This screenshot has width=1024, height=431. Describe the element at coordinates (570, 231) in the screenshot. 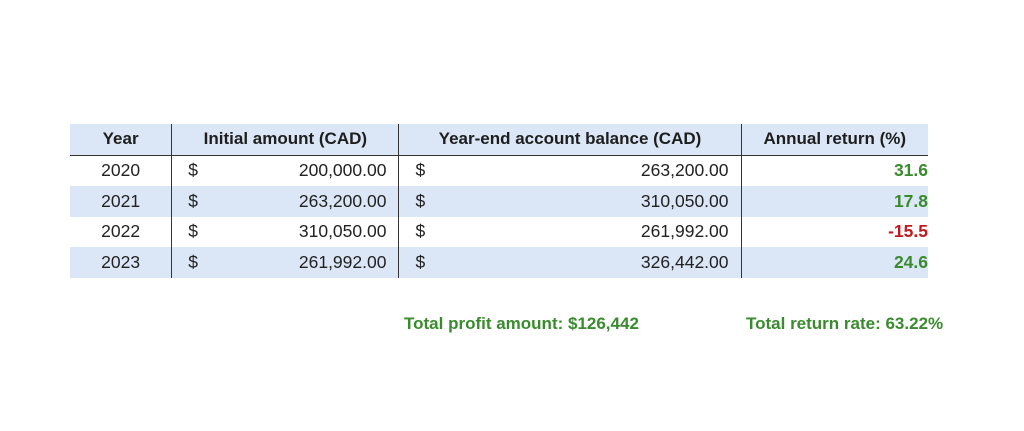

I see `year-end-cell: $261,992.00` at that location.